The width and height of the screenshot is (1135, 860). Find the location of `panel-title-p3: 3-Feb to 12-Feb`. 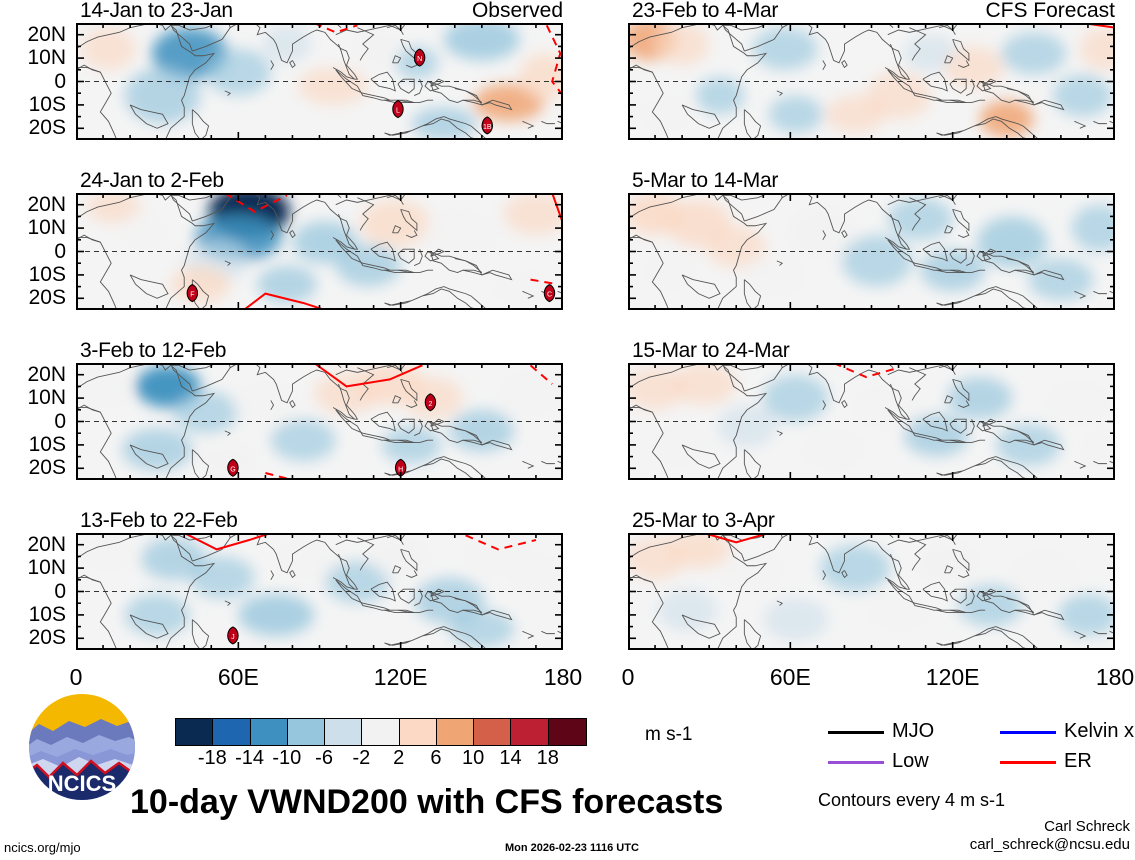

panel-title-p3: 3-Feb to 12-Feb is located at coordinates (153, 350).